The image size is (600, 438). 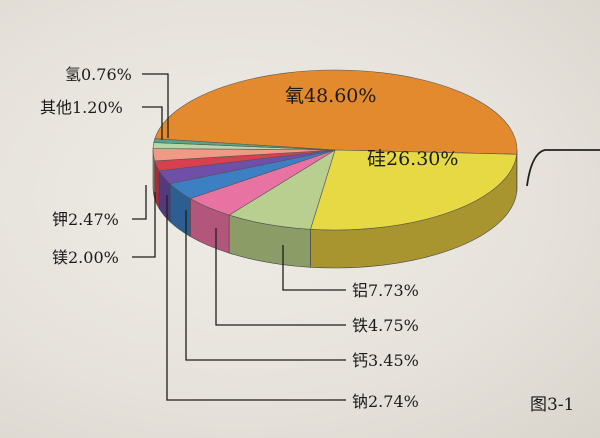 I want to click on slice-label-3: 铁4.75%, so click(x=385, y=325).